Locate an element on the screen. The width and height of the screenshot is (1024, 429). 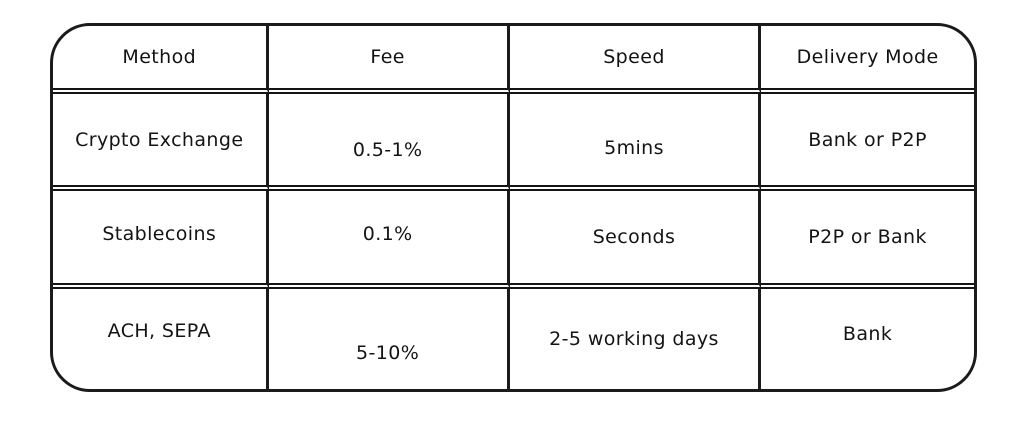
header-cell-method: Method is located at coordinates (161, 60).